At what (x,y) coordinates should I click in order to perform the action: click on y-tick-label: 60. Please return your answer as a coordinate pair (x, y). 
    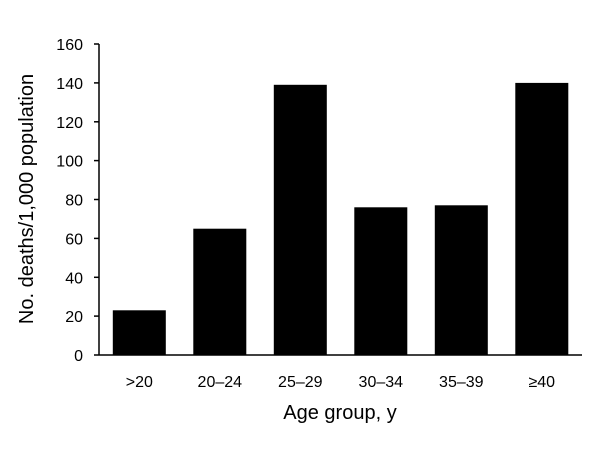
    Looking at the image, I should click on (74, 239).